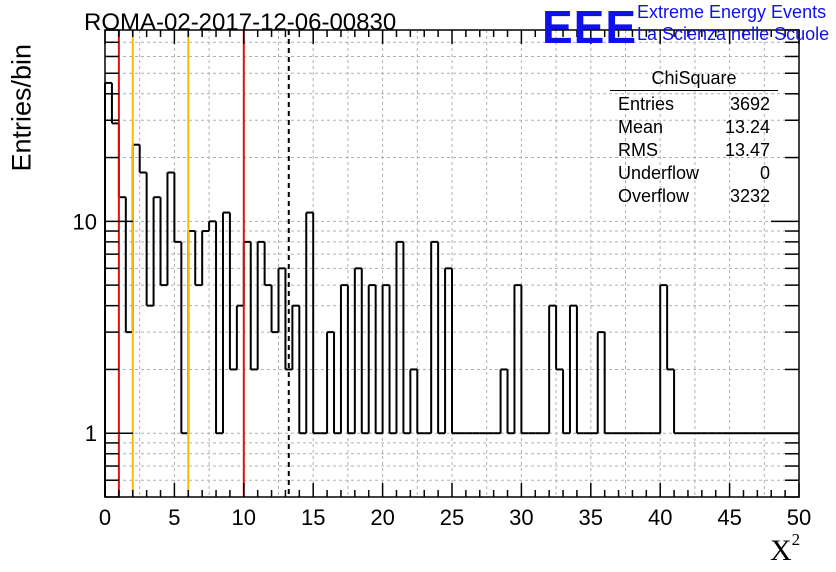 The height and width of the screenshot is (572, 836). Describe the element at coordinates (694, 104) in the screenshot. I see `stats-row: Entries 3692` at that location.